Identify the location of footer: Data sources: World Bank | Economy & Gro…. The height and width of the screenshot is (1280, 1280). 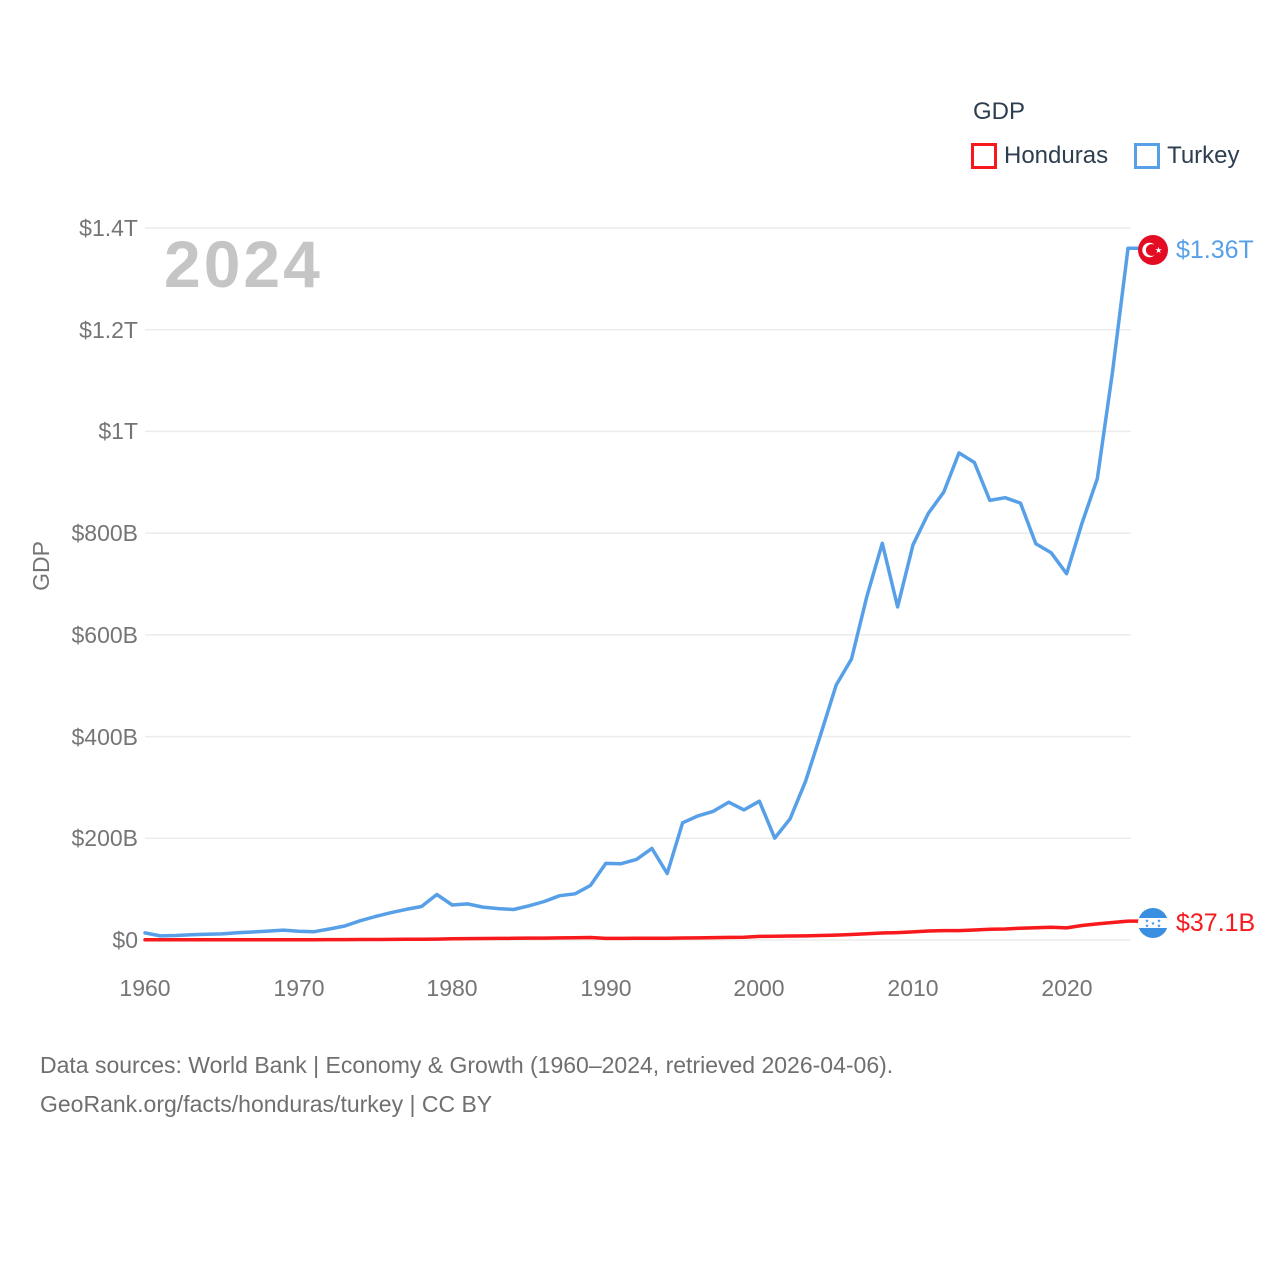
(640, 1085).